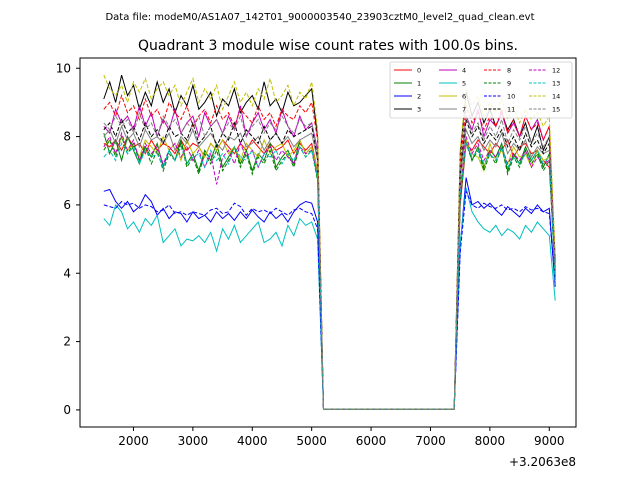 This screenshot has height=480, width=640. Describe the element at coordinates (464, 84) in the screenshot. I see `legend-label-5: 5` at that location.